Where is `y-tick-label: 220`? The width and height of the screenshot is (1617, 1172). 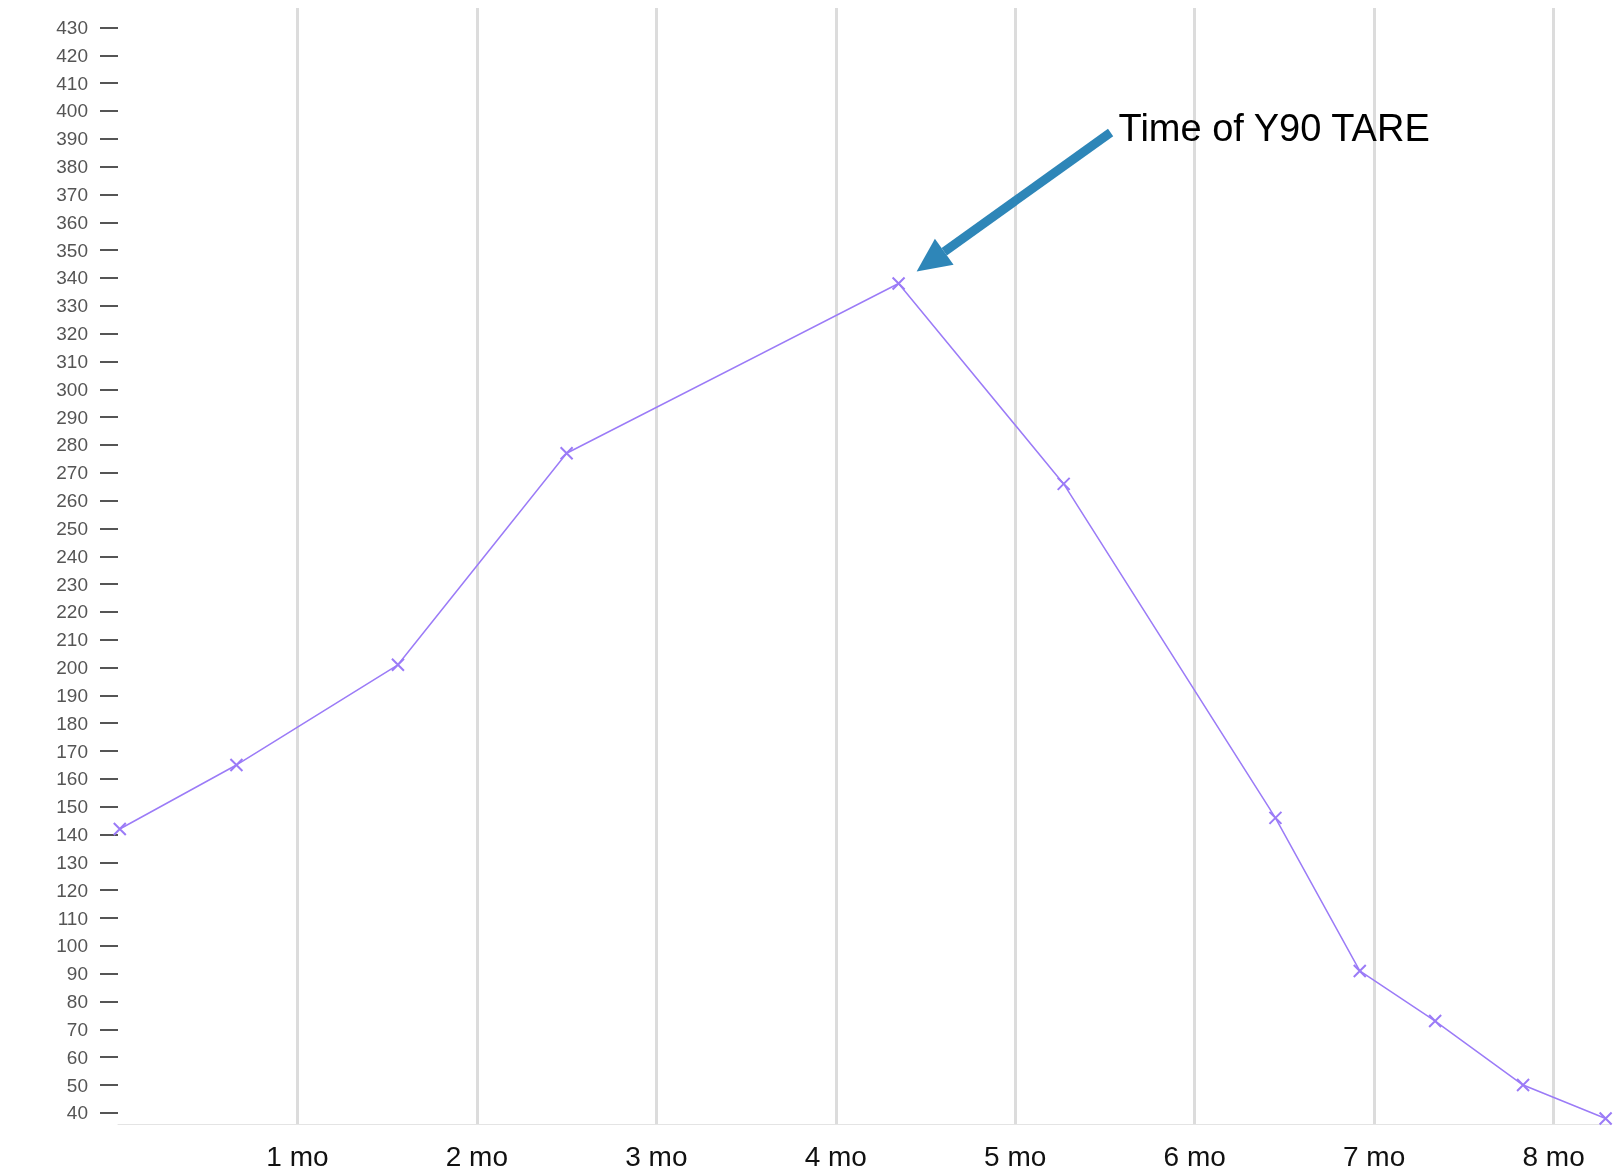
y-tick-label: 220 is located at coordinates (72, 612).